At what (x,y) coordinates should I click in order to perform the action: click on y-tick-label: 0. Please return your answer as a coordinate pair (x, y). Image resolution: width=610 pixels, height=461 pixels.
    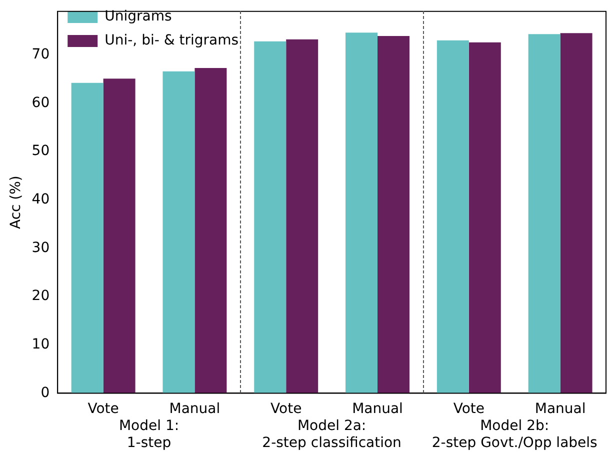
    Looking at the image, I should click on (45, 392).